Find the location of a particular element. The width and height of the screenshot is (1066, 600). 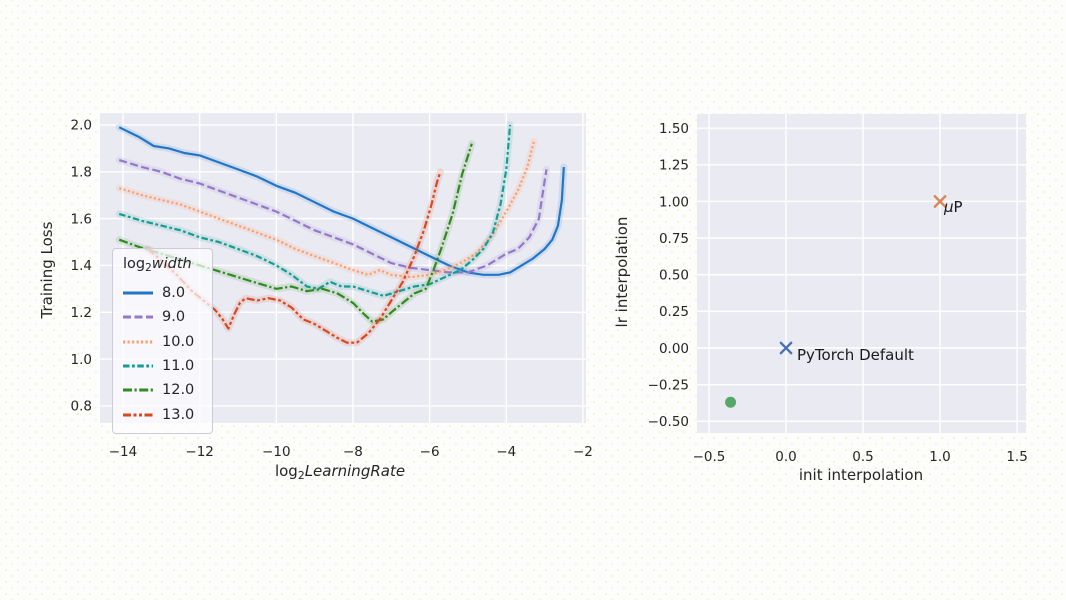

legend-items: 8.0 9.0 10.0 11.0 12.0 13.0 is located at coordinates (163, 354).